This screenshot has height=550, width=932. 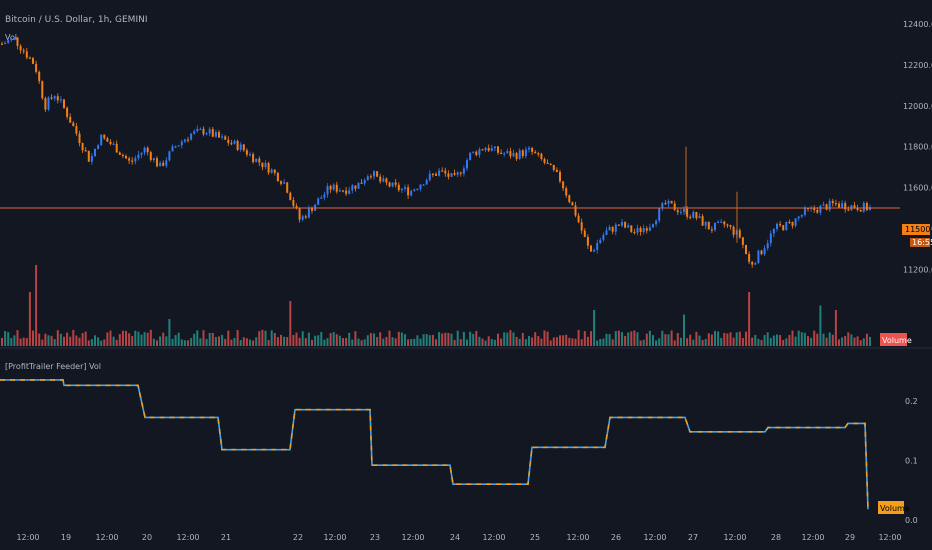 I want to click on price-tick-label: 11200.00, so click(x=917, y=269).